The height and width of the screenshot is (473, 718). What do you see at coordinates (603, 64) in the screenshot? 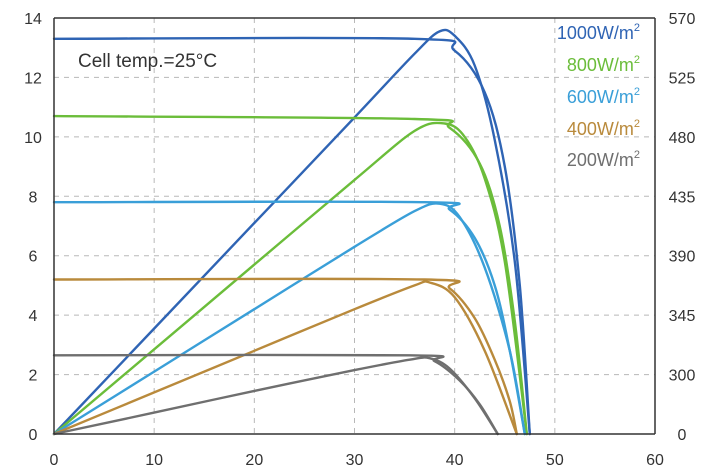
I see `legend-entry: 800W/m2` at bounding box center [603, 64].